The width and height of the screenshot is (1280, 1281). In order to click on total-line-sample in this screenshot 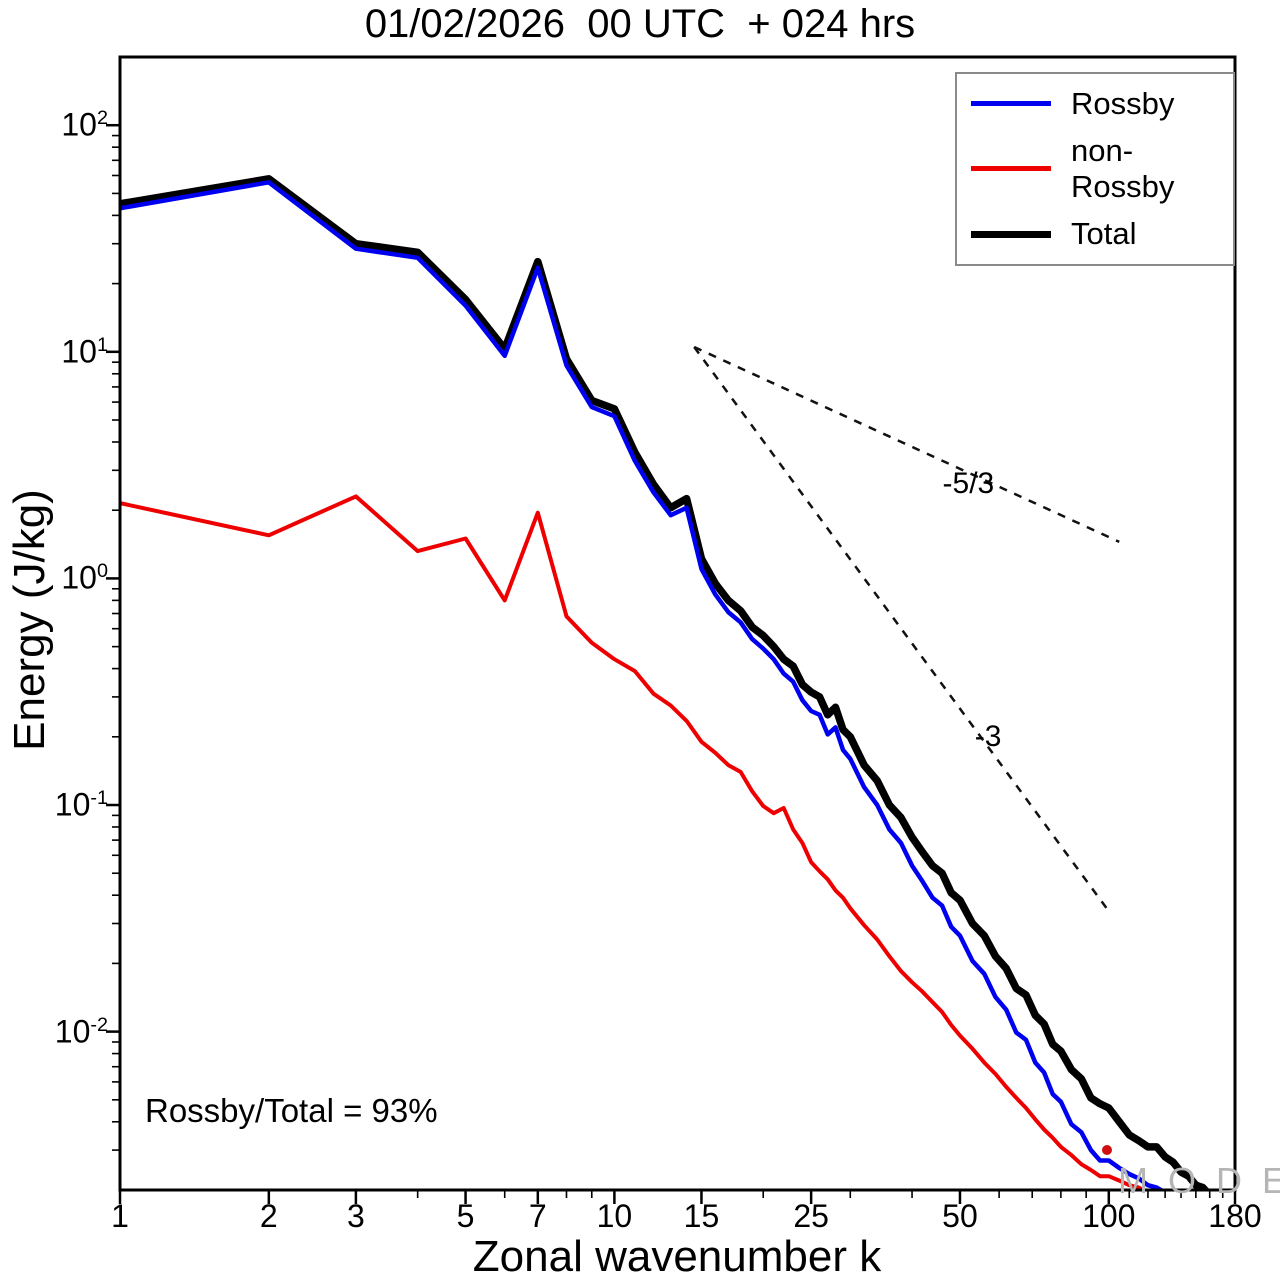, I will do `click(1011, 234)`.